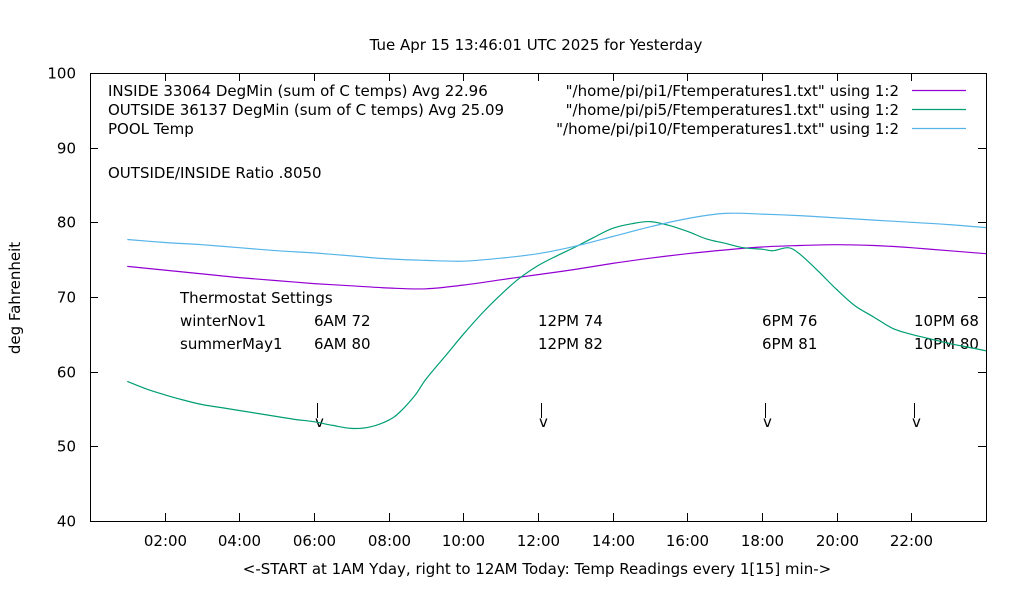 The image size is (1020, 600). I want to click on y-tick-label: 40, so click(66, 522).